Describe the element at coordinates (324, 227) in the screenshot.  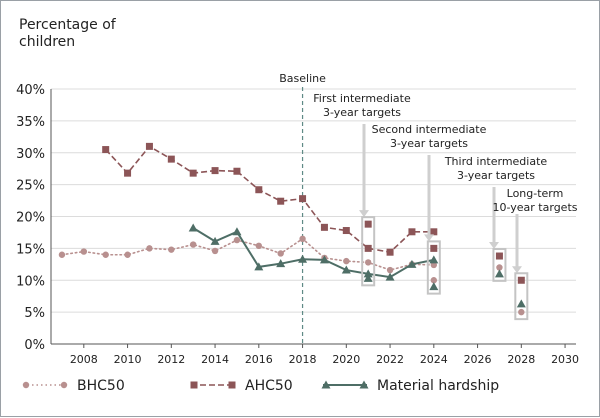
I see `data-point-1-2019` at that location.